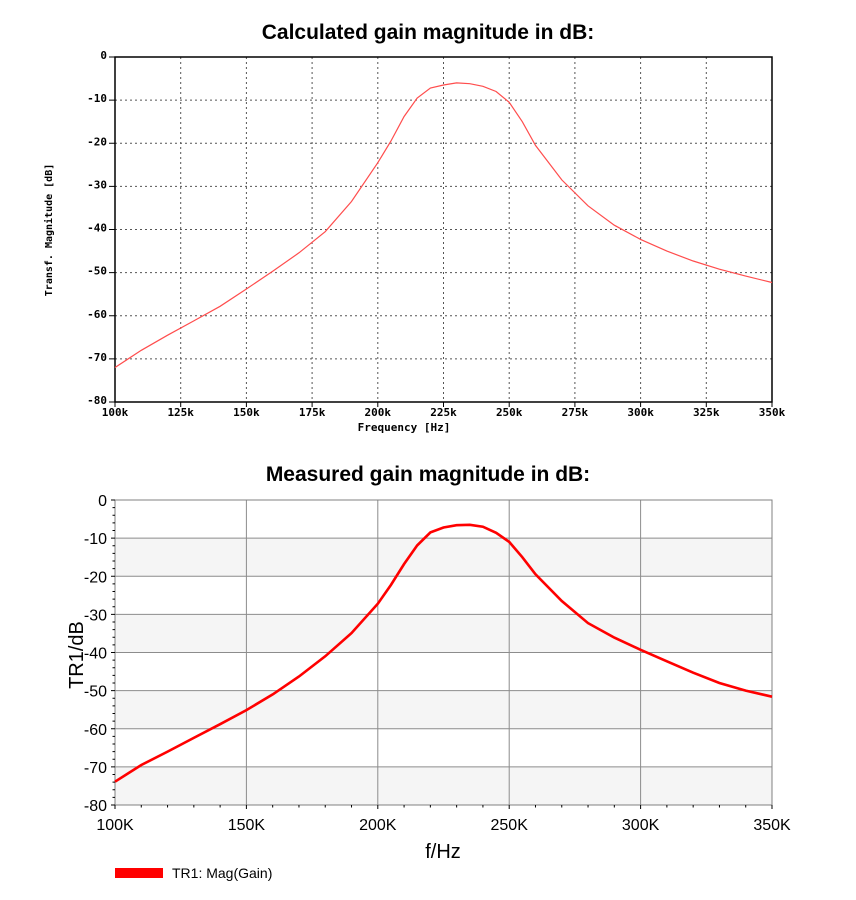 The width and height of the screenshot is (856, 900). What do you see at coordinates (180, 412) in the screenshot?
I see `calculated-x-tick-label: 125k` at bounding box center [180, 412].